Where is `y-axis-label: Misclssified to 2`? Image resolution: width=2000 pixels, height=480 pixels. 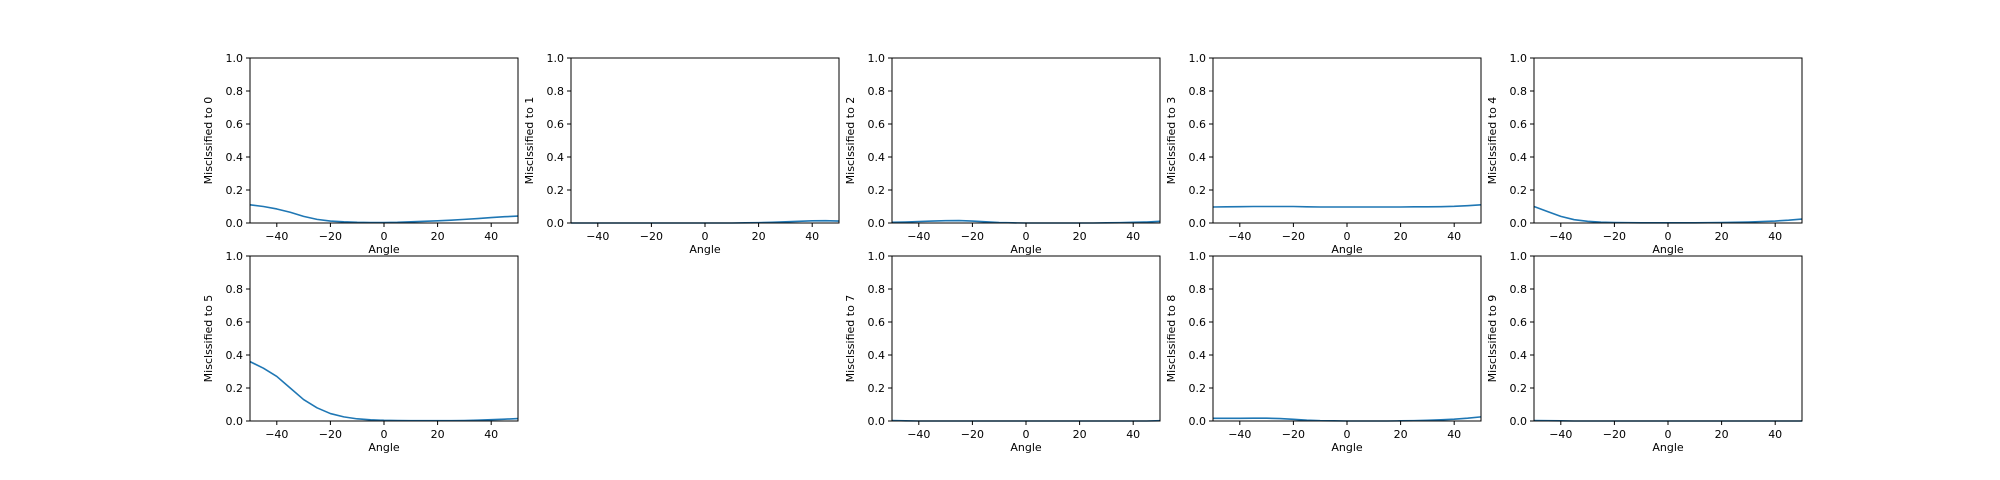 y-axis-label: Misclssified to 2 is located at coordinates (850, 141).